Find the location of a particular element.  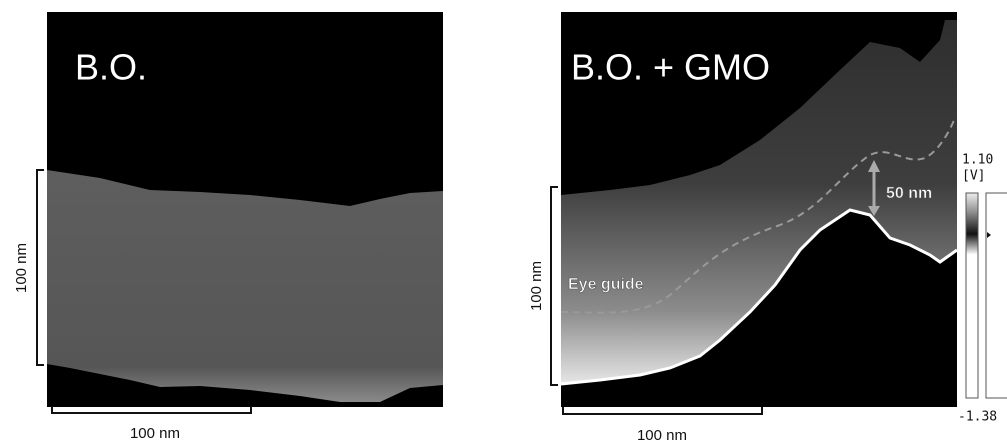

panel-title: B.O. is located at coordinates (111, 67).